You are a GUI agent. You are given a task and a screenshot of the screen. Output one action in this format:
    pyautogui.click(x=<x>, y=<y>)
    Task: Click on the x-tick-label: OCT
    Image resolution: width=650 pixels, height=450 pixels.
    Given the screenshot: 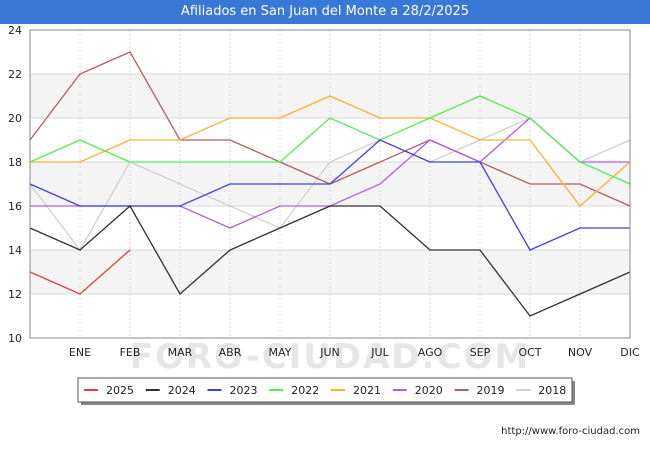 What is the action you would take?
    pyautogui.click(x=529, y=352)
    